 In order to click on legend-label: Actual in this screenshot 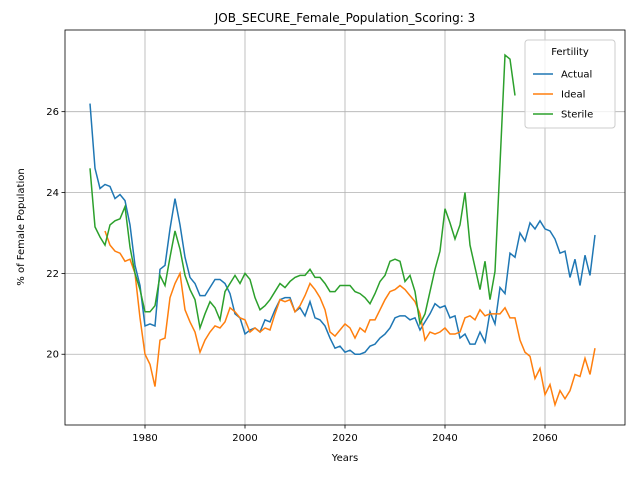, I will do `click(576, 75)`.